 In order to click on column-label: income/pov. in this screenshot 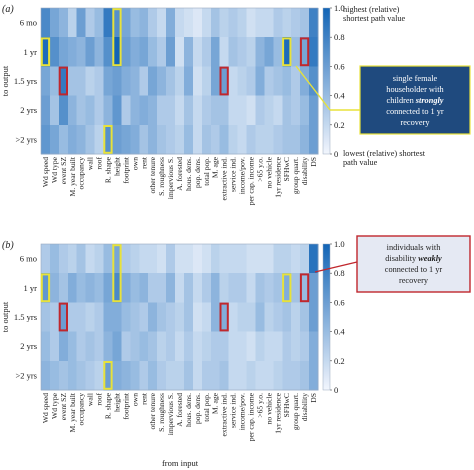, I will do `click(242, 175)`.